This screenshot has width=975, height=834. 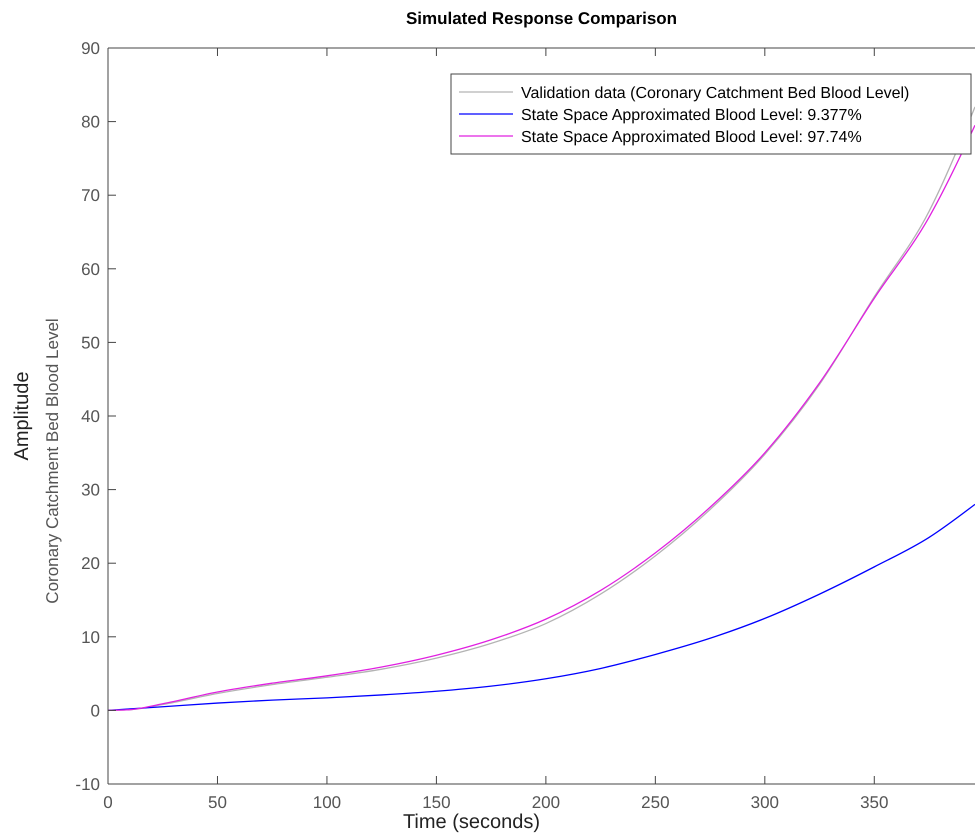 What do you see at coordinates (95, 710) in the screenshot?
I see `y-tick-label: 0` at bounding box center [95, 710].